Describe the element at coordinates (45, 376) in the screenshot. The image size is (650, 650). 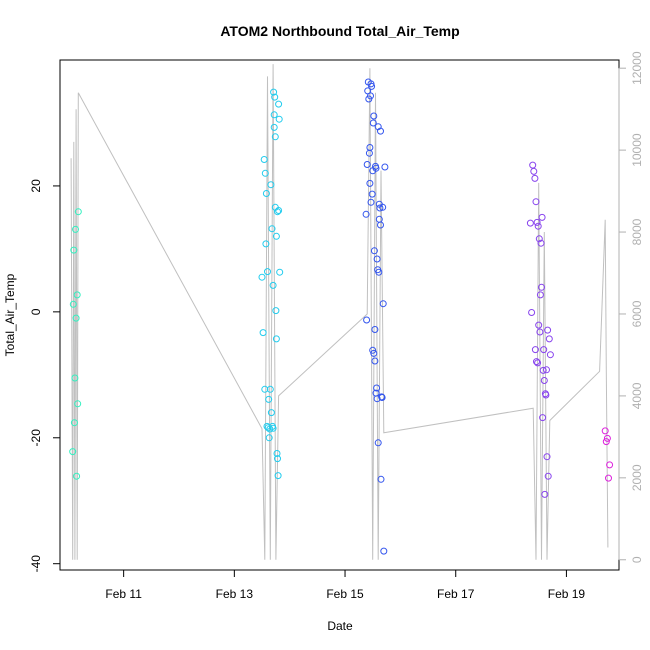
I see `y-axis: -40 -20 0 20` at that location.